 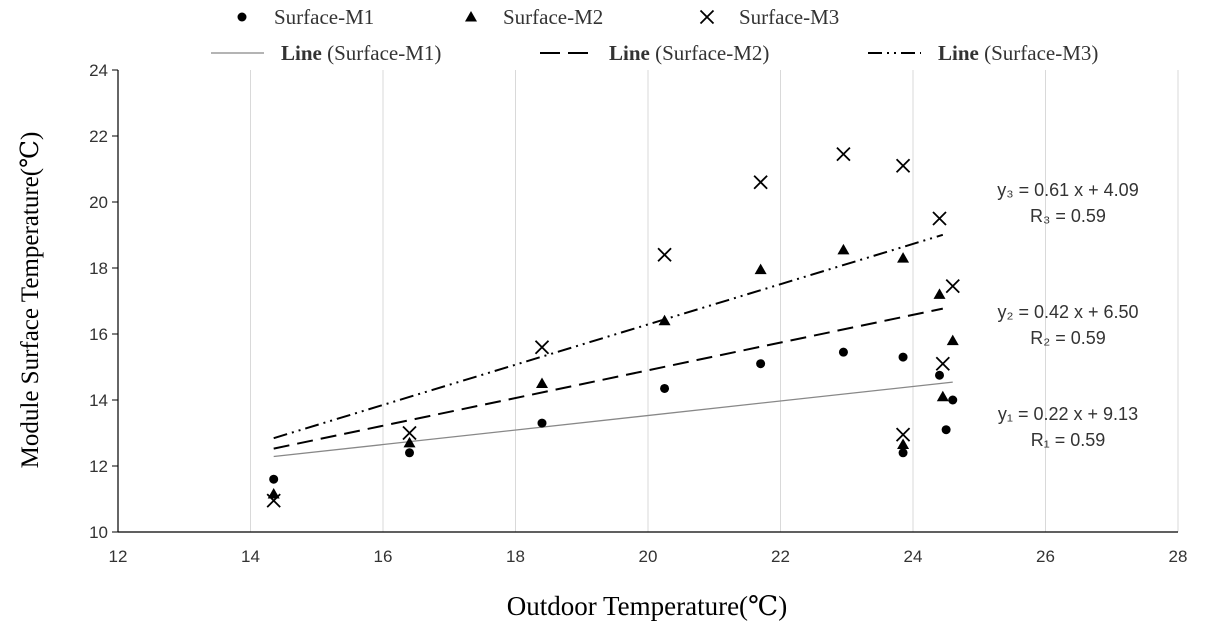 I want to click on y-axis-label: Module Surface Temperature(℃), so click(x=30, y=300).